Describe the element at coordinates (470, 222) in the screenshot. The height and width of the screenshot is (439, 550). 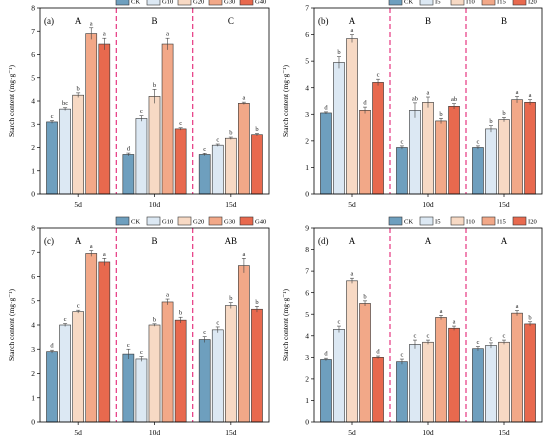
I see `legend-label: I10` at that location.